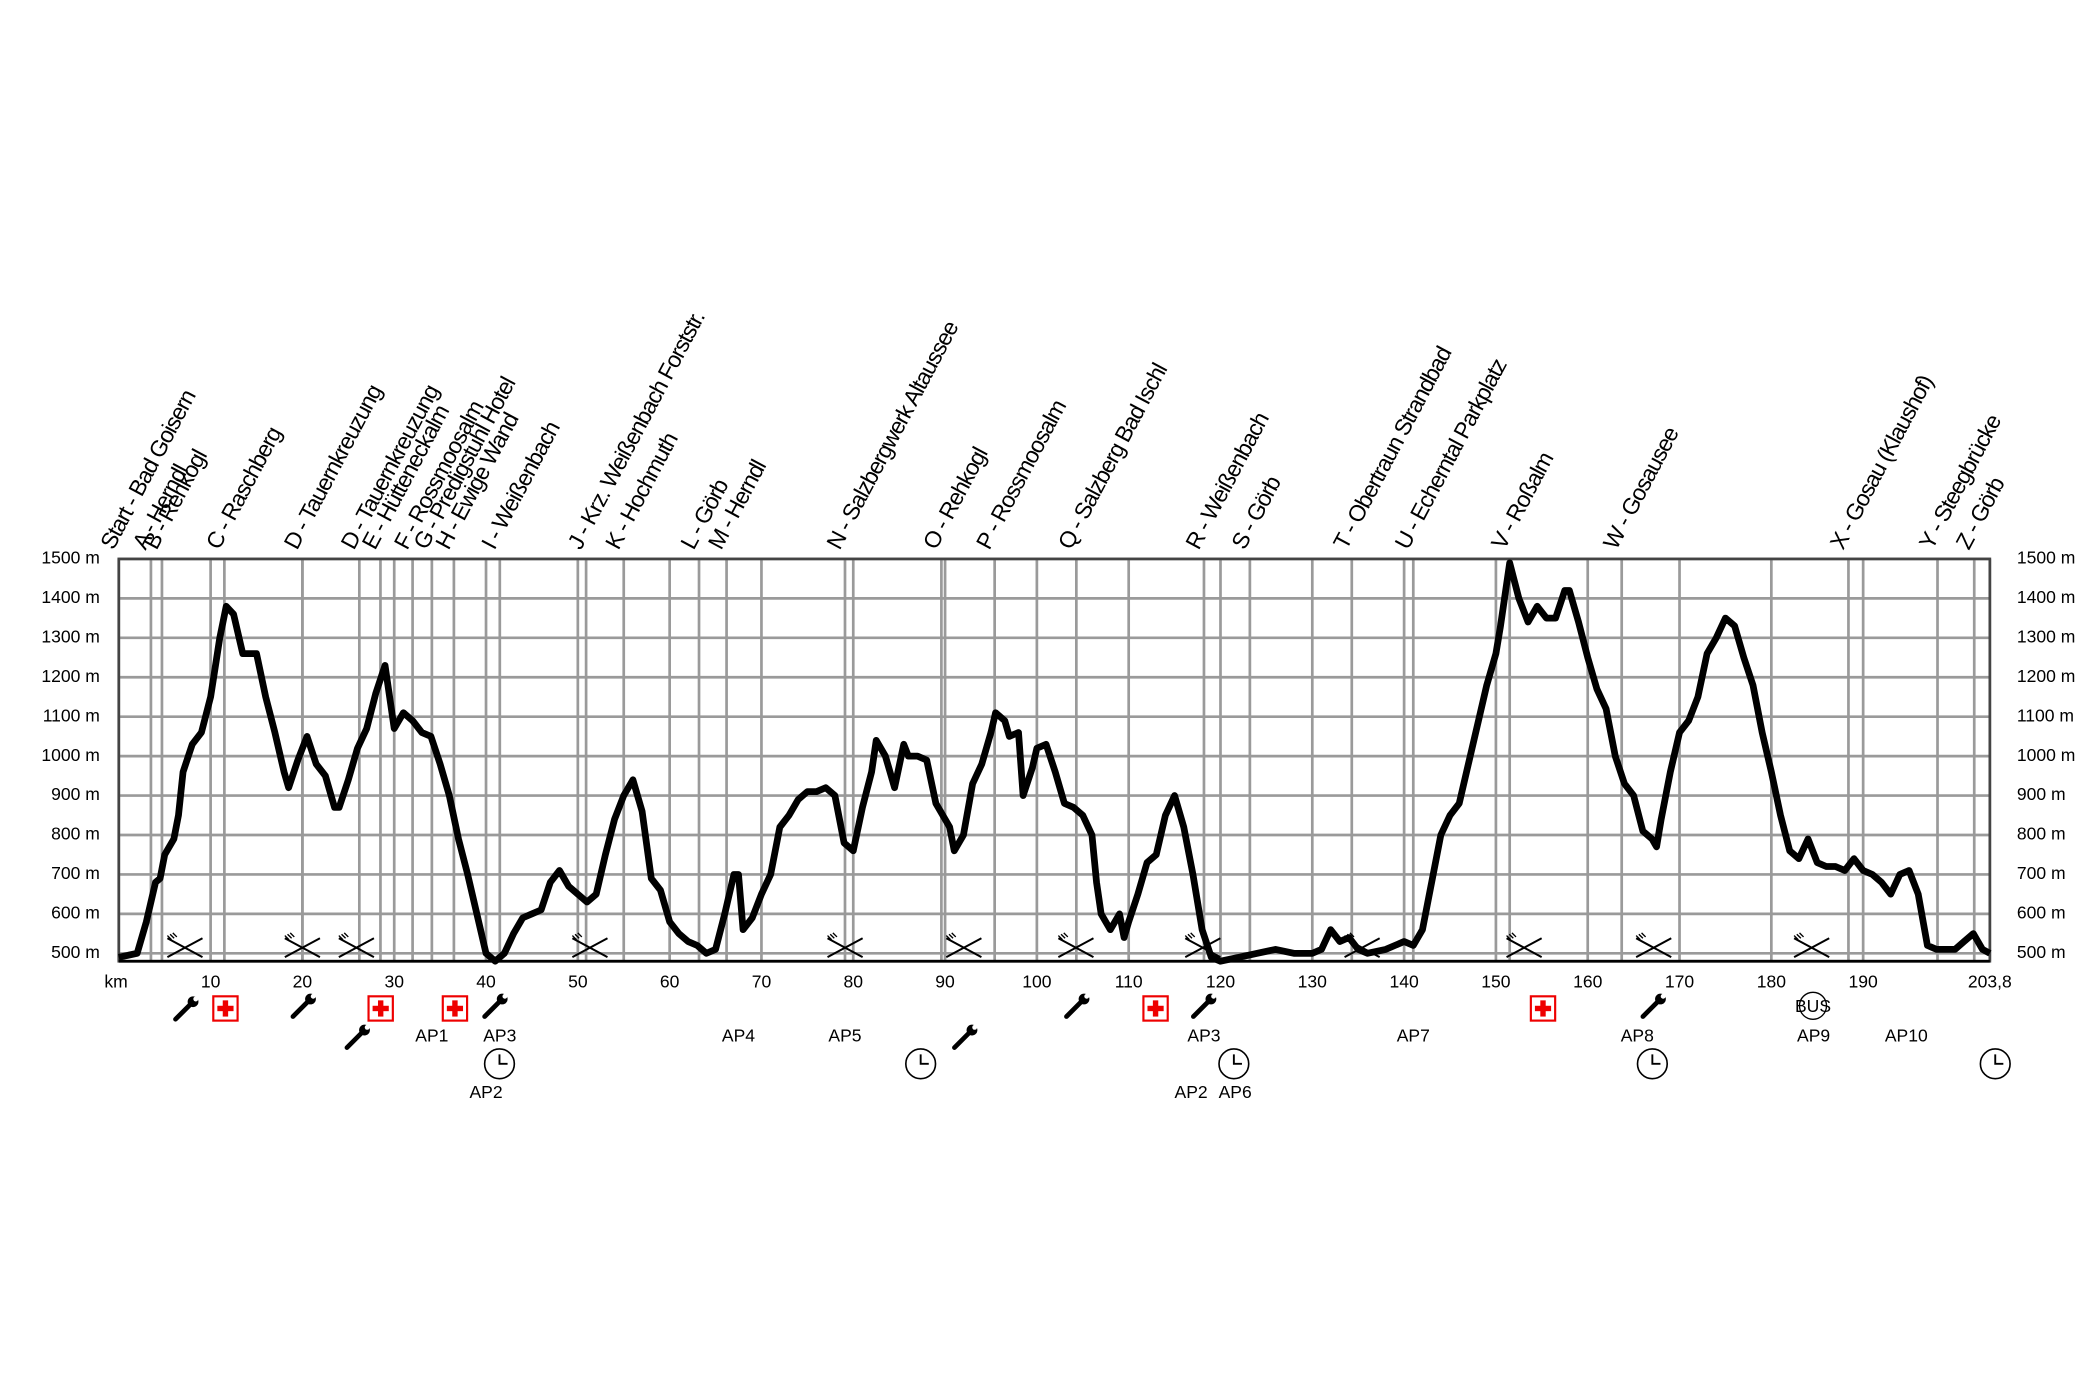 The width and height of the screenshot is (2100, 1400). Describe the element at coordinates (431, 1035) in the screenshot. I see `aid-station-label: AP1` at that location.